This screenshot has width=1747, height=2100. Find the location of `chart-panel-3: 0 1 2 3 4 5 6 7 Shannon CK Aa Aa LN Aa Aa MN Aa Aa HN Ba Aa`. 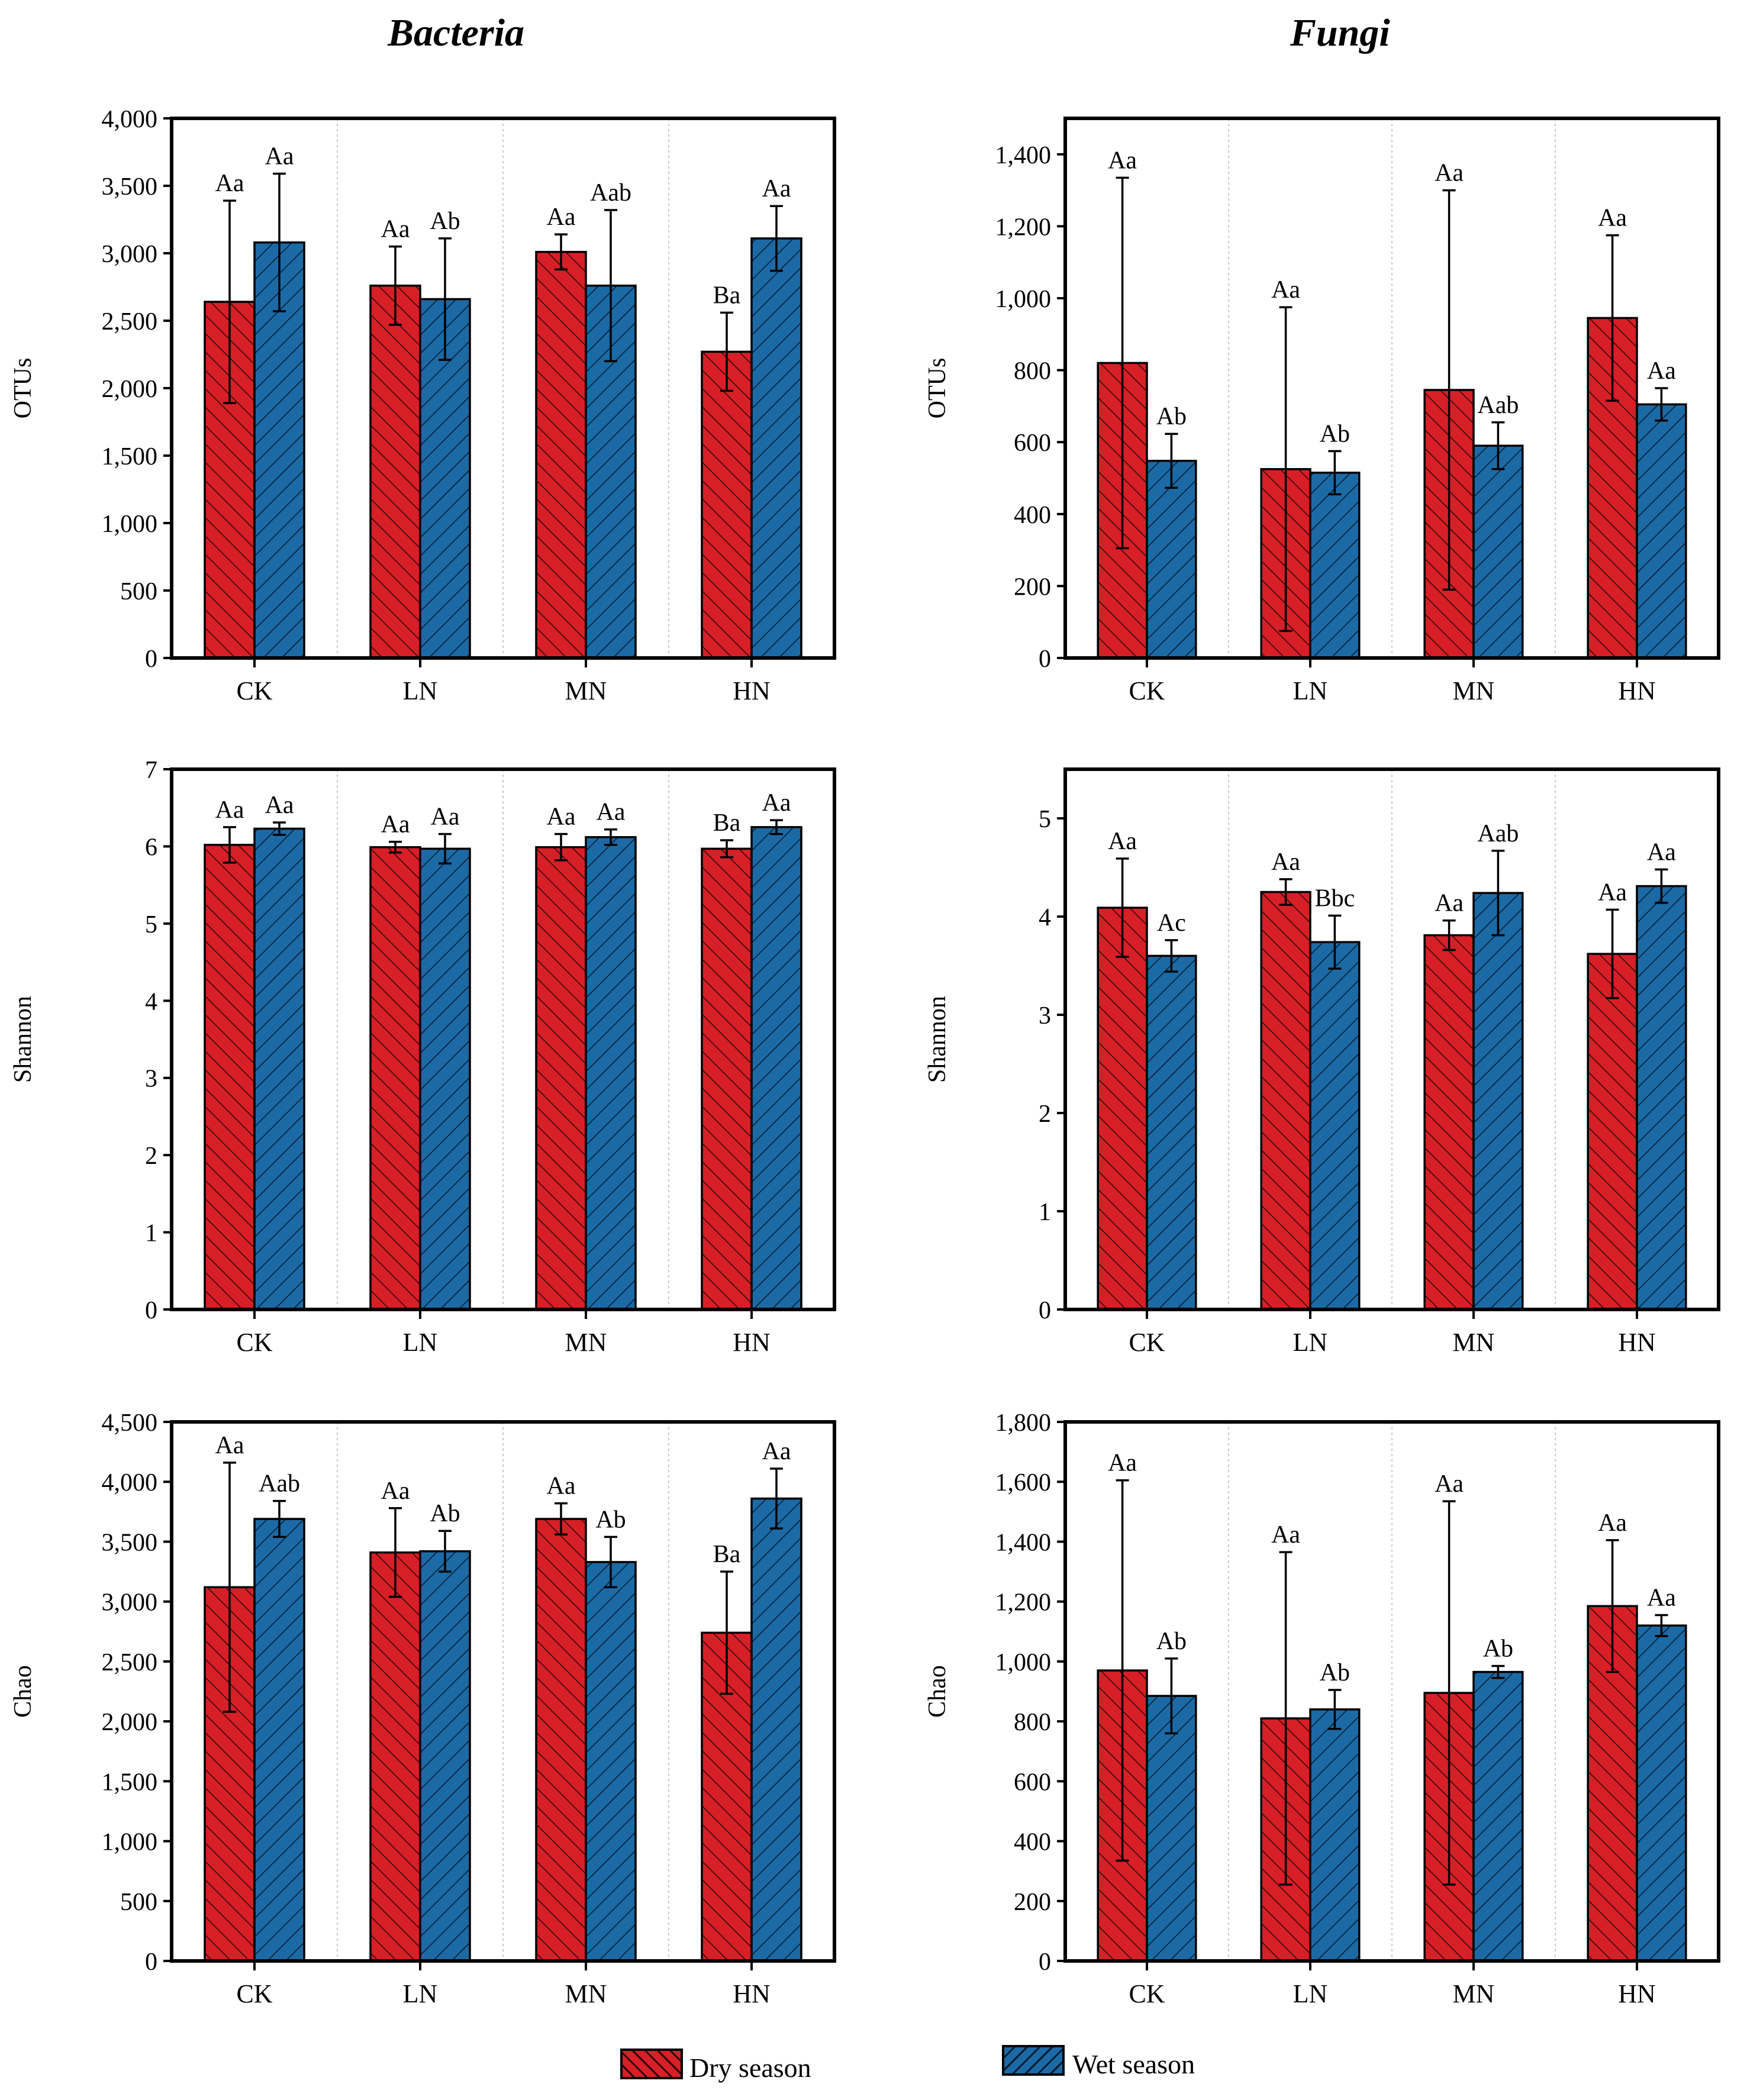

chart-panel-3: 0 1 2 3 4 5 6 7 Shannon CK Aa Aa LN Aa Aa MN Aa Aa HN Ba Aa is located at coordinates (422, 1057).